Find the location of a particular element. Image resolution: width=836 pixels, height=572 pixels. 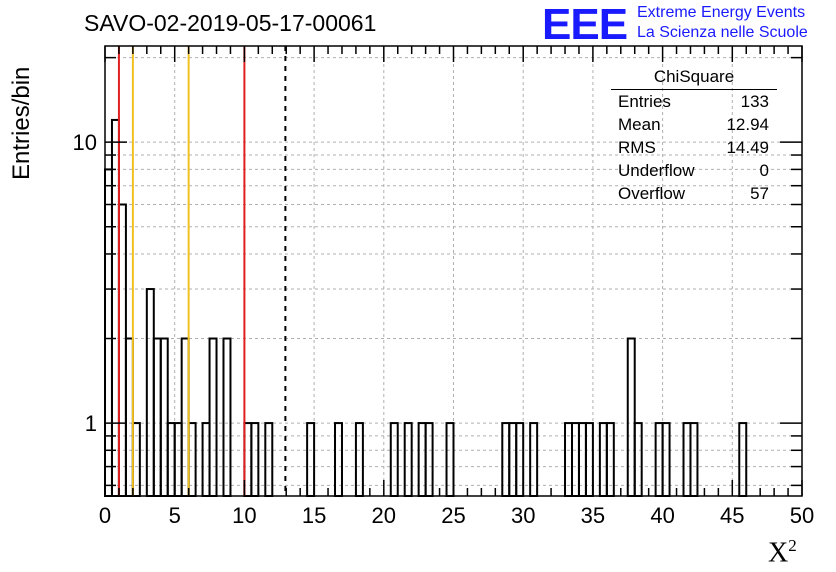

x-tick-label: 5 is located at coordinates (175, 515).